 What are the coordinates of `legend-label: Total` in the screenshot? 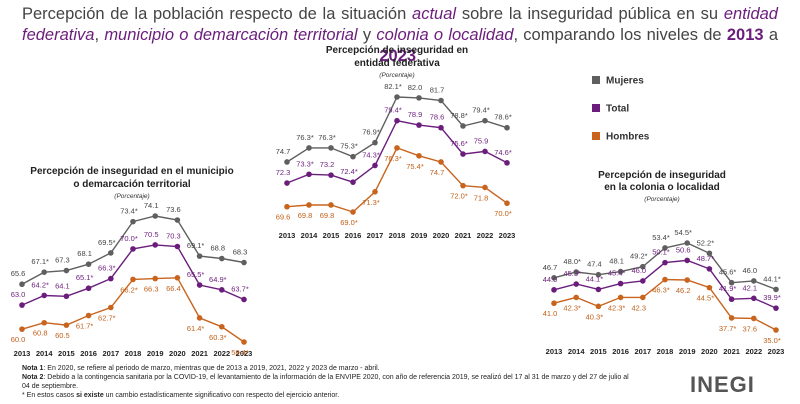 It's located at (617, 109).